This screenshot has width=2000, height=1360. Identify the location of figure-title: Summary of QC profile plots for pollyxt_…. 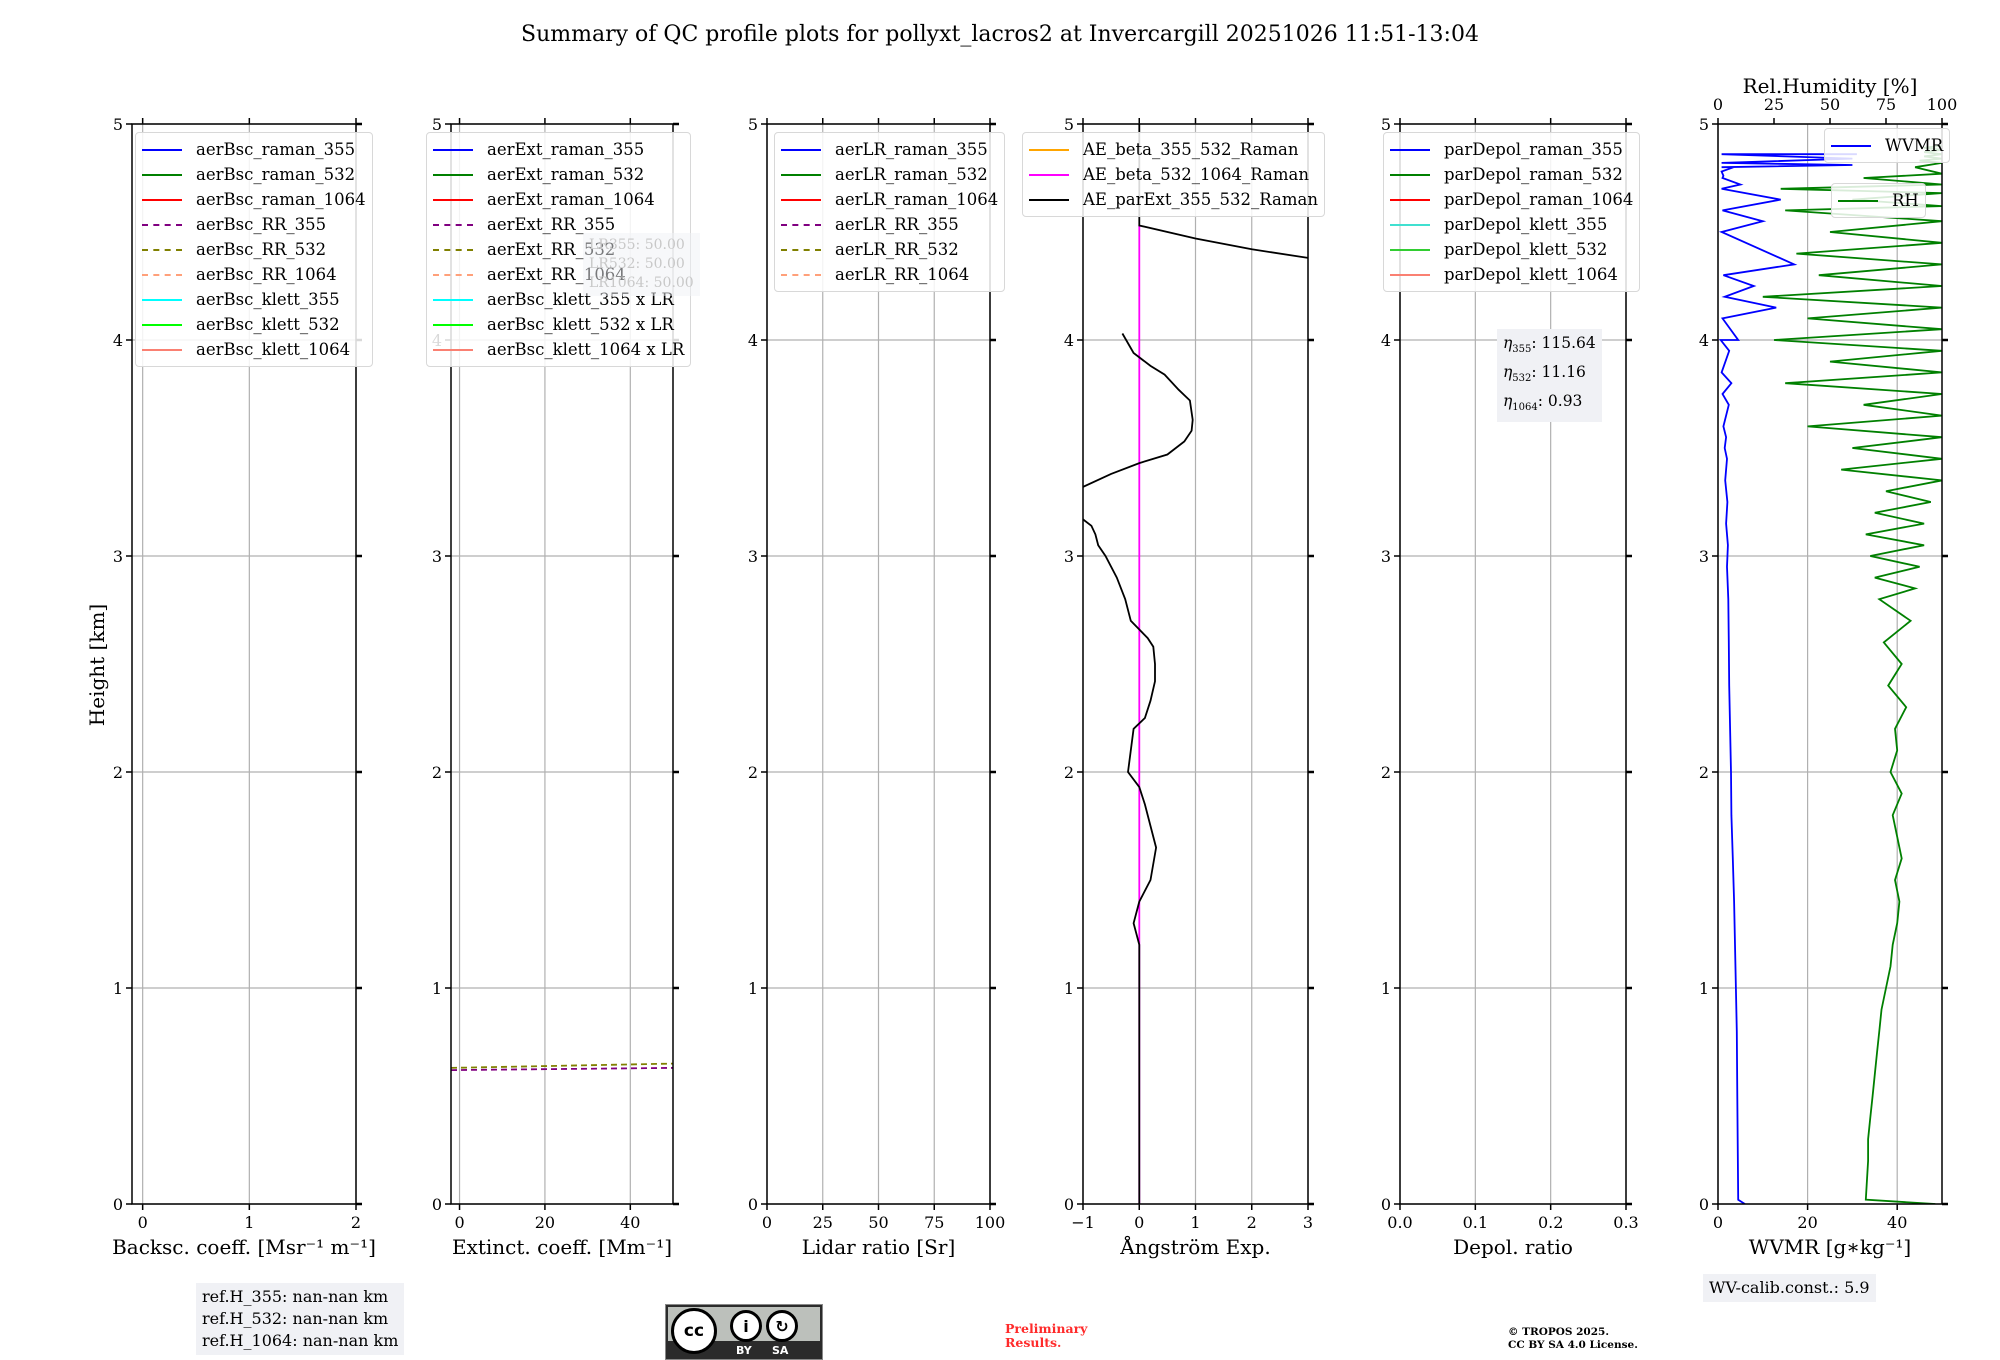
(1000, 34).